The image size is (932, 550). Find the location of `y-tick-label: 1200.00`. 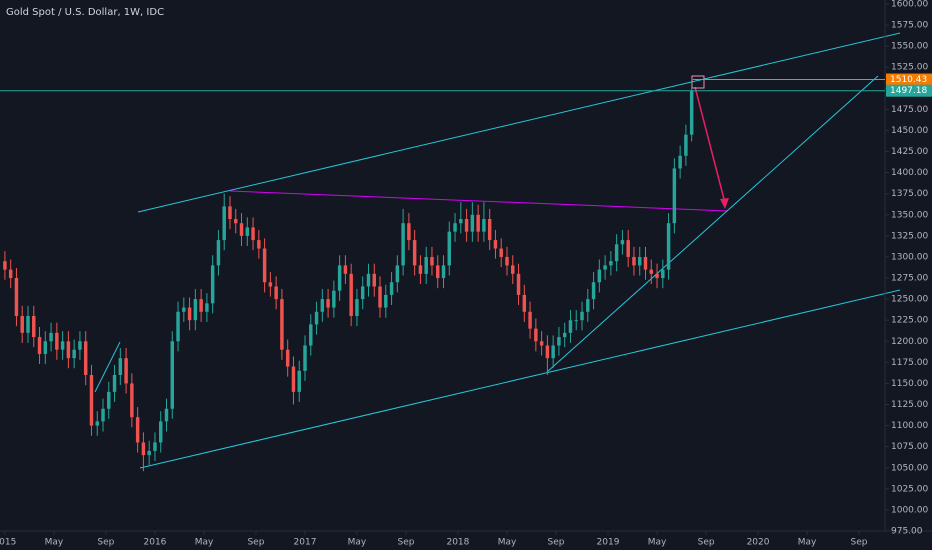

y-tick-label: 1200.00 is located at coordinates (909, 342).